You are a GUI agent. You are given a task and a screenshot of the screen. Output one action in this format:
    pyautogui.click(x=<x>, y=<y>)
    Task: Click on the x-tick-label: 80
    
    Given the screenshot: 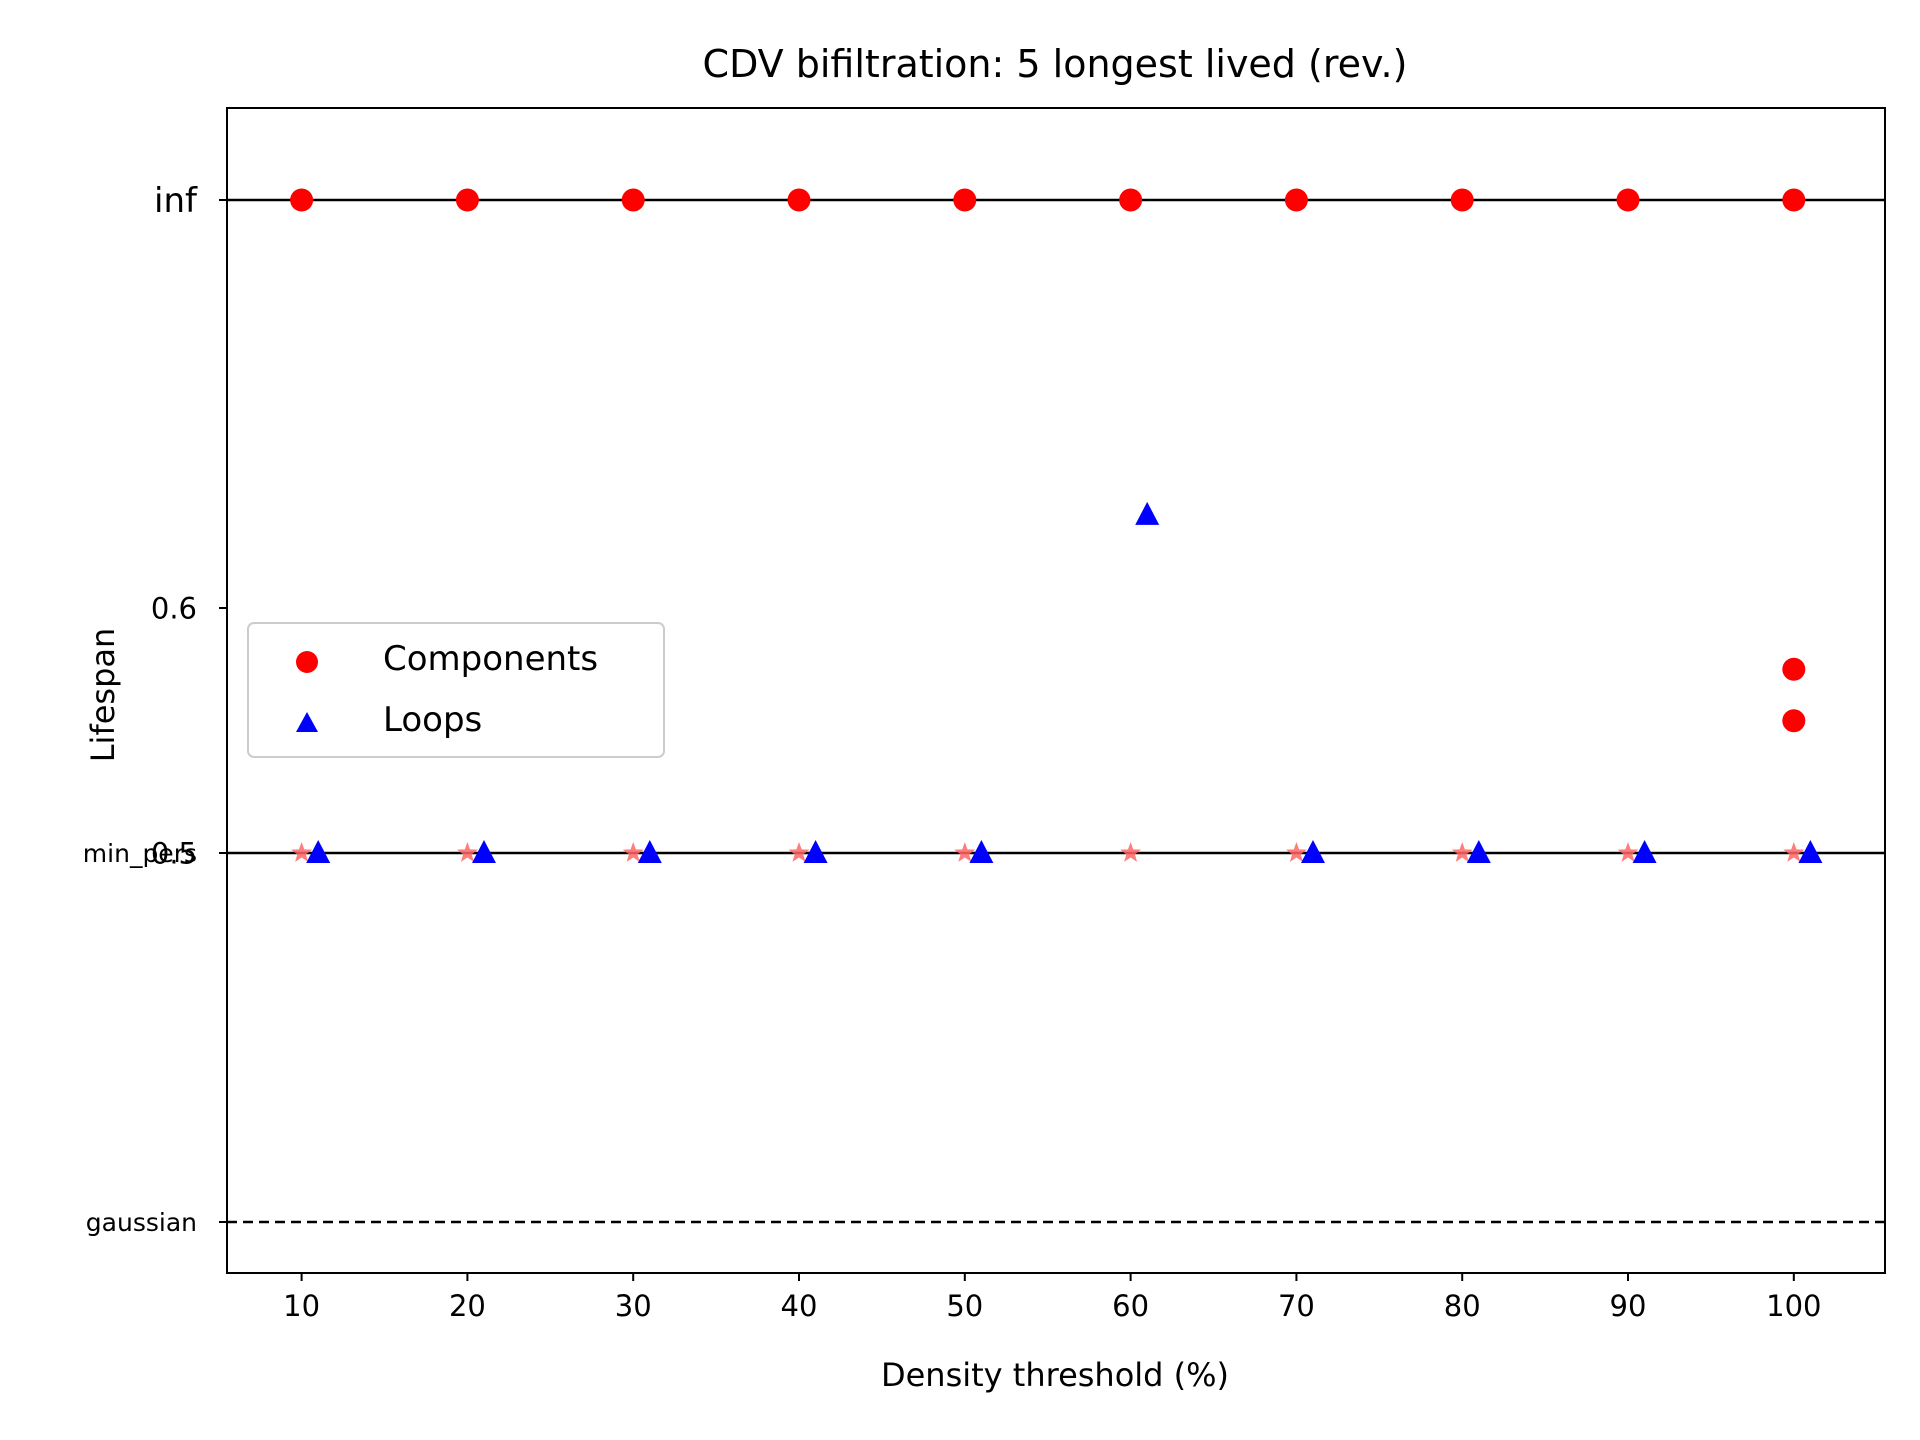 What is the action you would take?
    pyautogui.click(x=1462, y=1306)
    